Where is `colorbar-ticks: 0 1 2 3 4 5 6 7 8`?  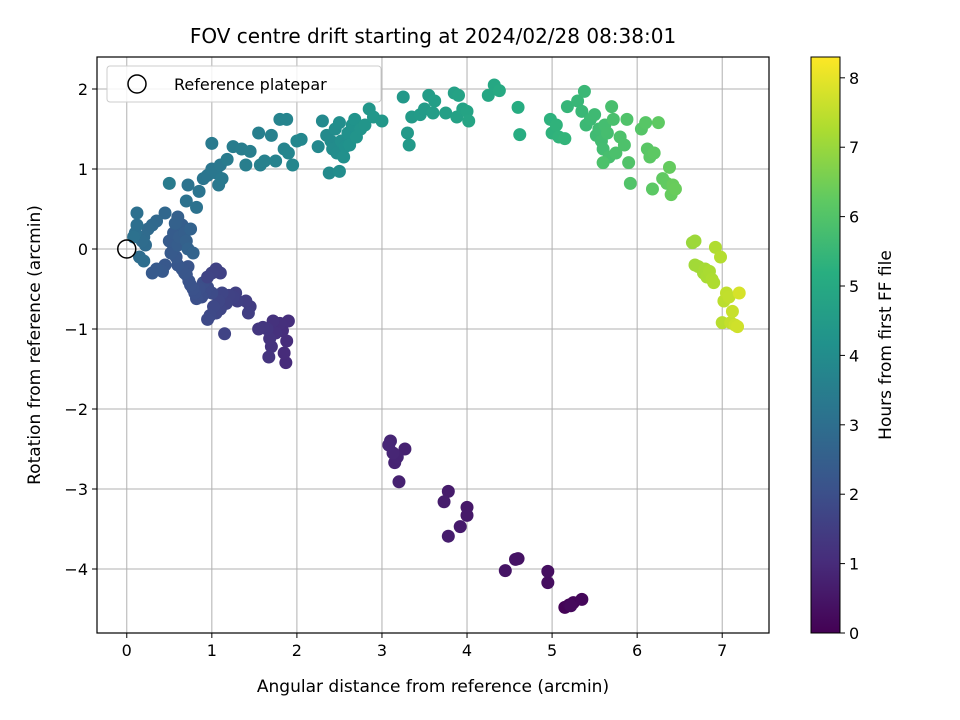 colorbar-ticks: 0 1 2 3 4 5 6 7 8 is located at coordinates (849, 356).